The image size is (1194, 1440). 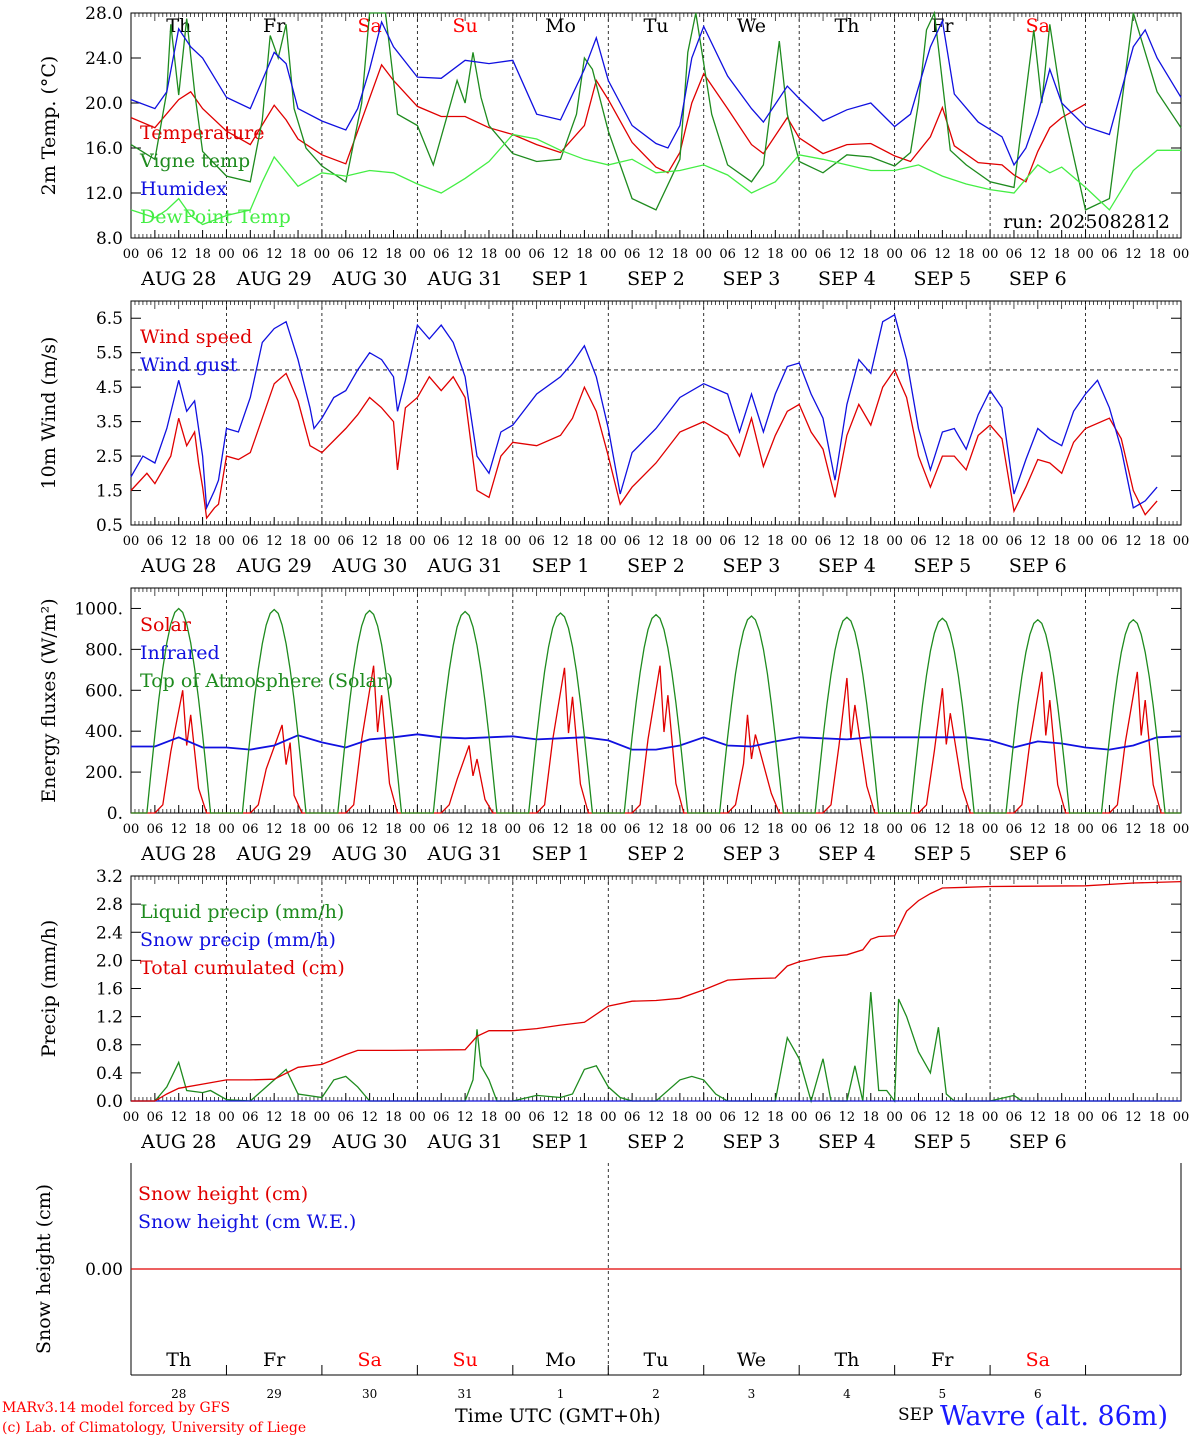 I want to click on legend-entry: Solar, so click(x=166, y=625).